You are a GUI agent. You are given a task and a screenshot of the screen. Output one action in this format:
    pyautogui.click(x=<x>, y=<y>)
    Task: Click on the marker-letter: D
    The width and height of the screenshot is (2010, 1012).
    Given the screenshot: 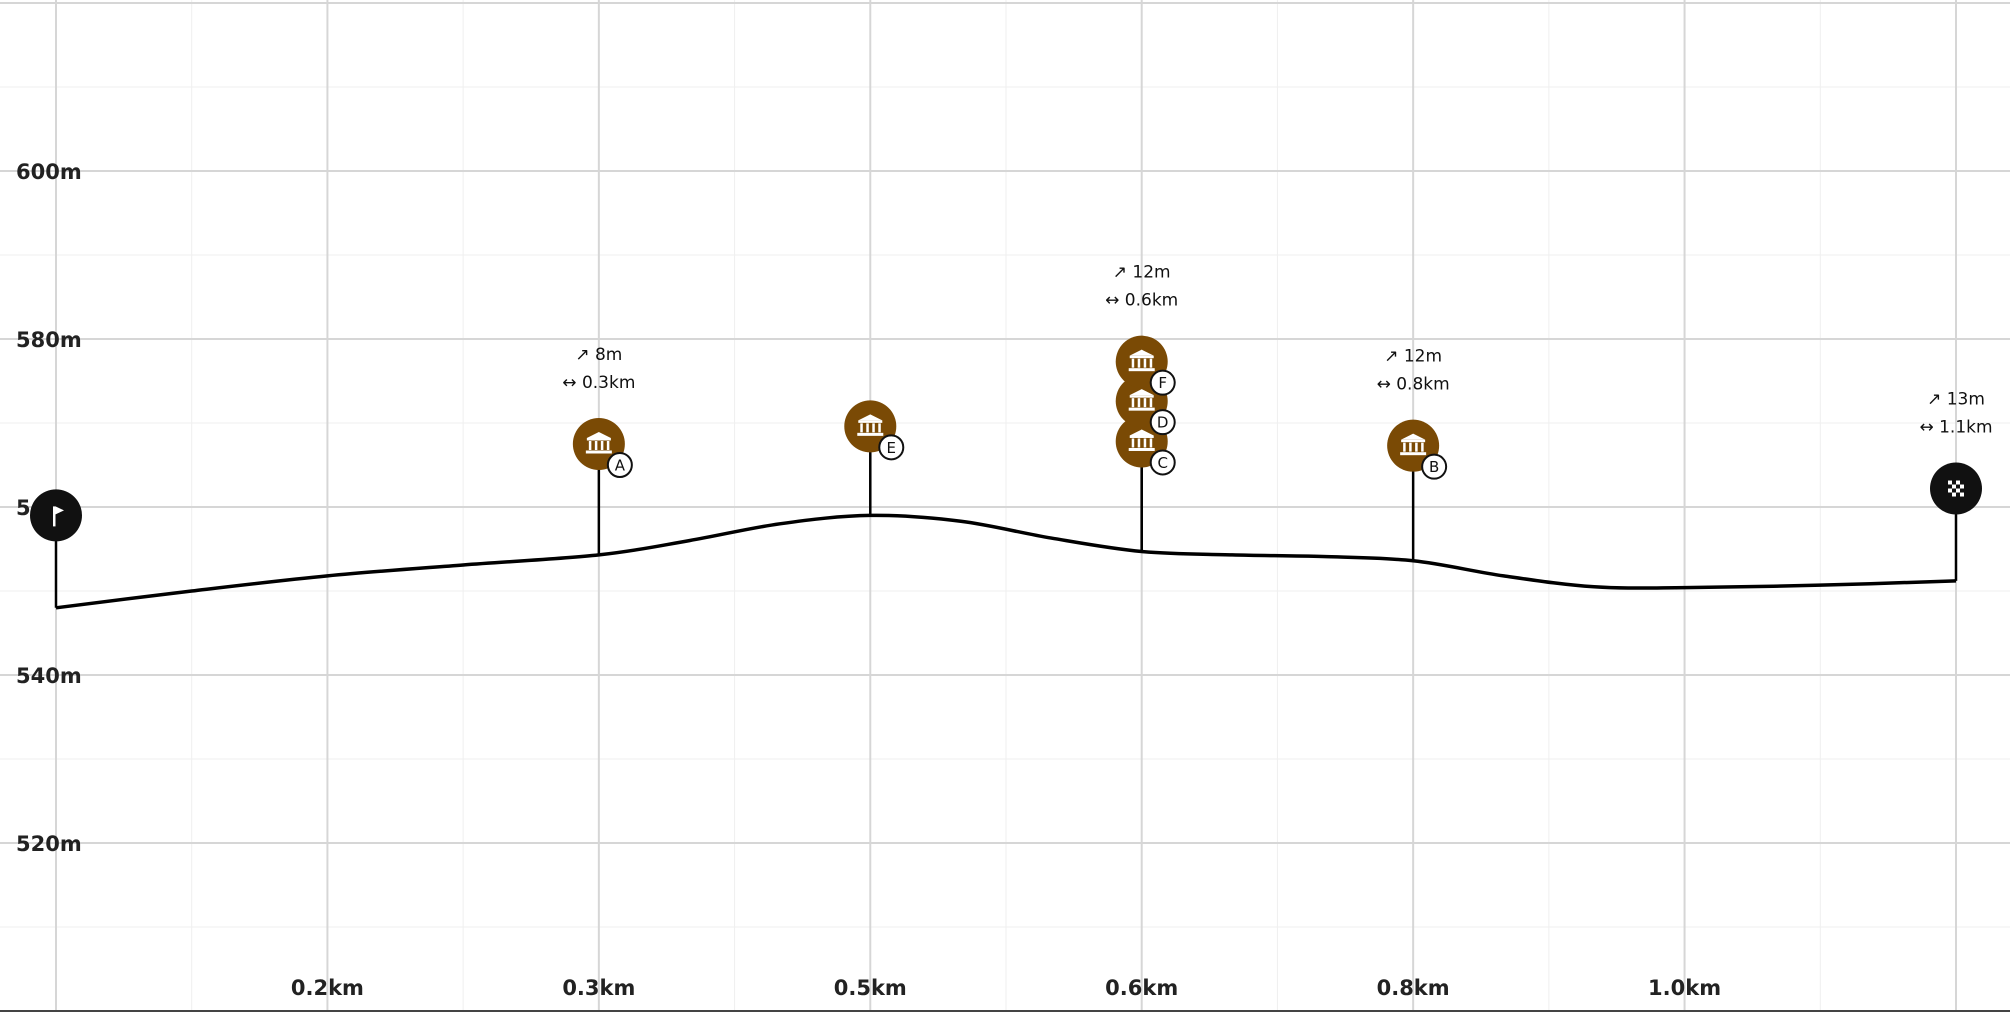 What is the action you would take?
    pyautogui.click(x=1163, y=423)
    